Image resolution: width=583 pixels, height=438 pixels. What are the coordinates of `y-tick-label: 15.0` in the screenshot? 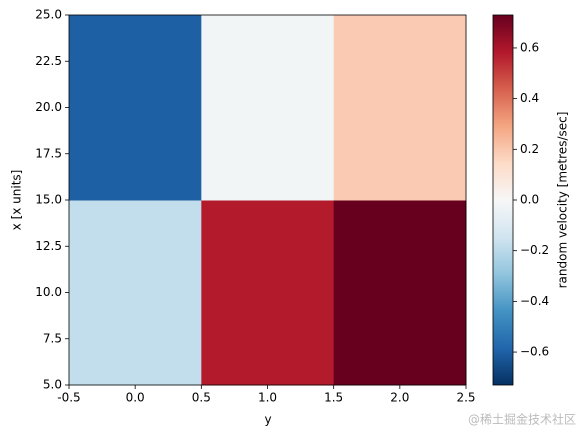 It's located at (48, 200).